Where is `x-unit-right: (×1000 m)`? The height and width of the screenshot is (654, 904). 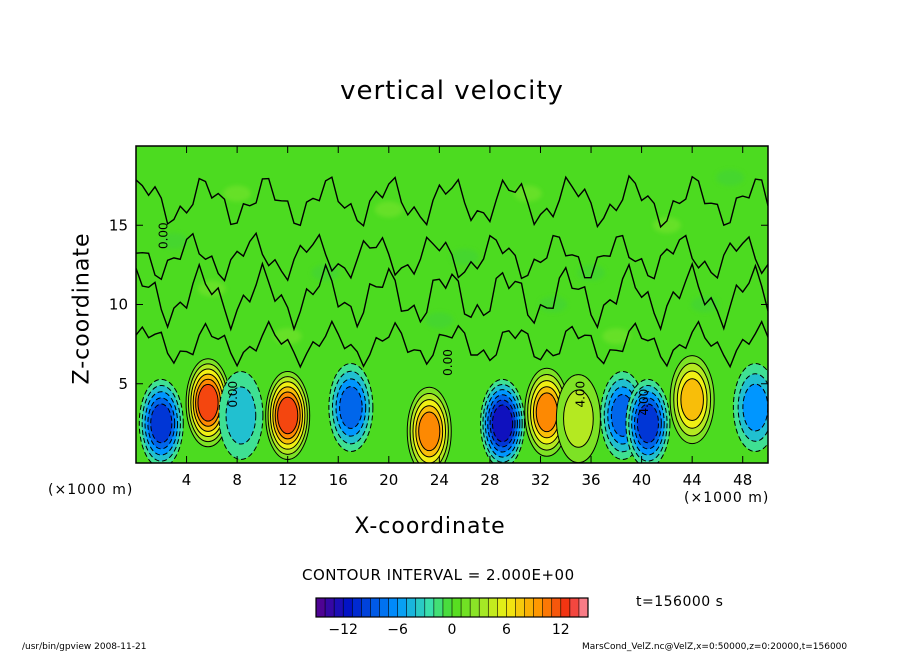
x-unit-right: (×1000 m) is located at coordinates (727, 498).